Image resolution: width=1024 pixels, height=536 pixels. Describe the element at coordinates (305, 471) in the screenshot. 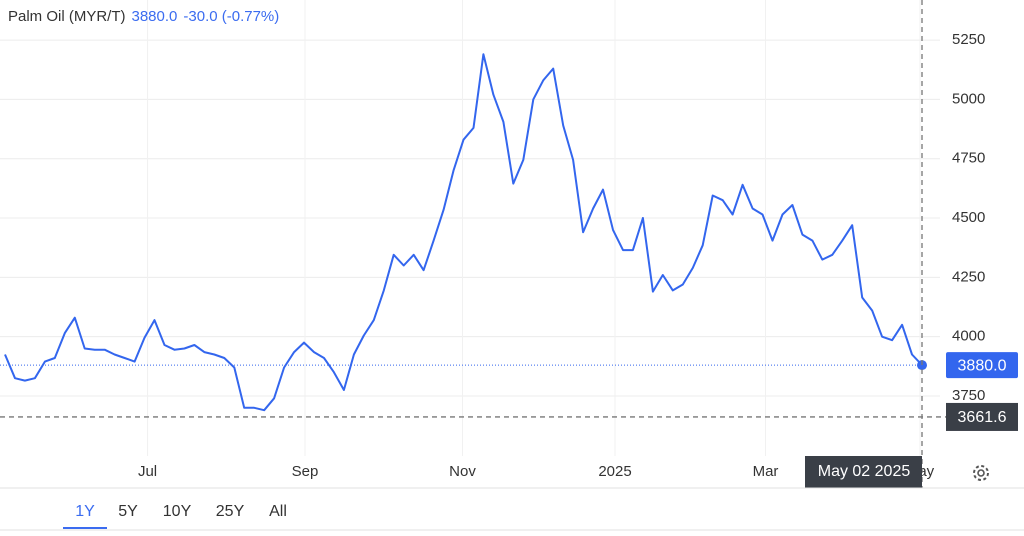

I see `x-tick-label: Sep` at that location.